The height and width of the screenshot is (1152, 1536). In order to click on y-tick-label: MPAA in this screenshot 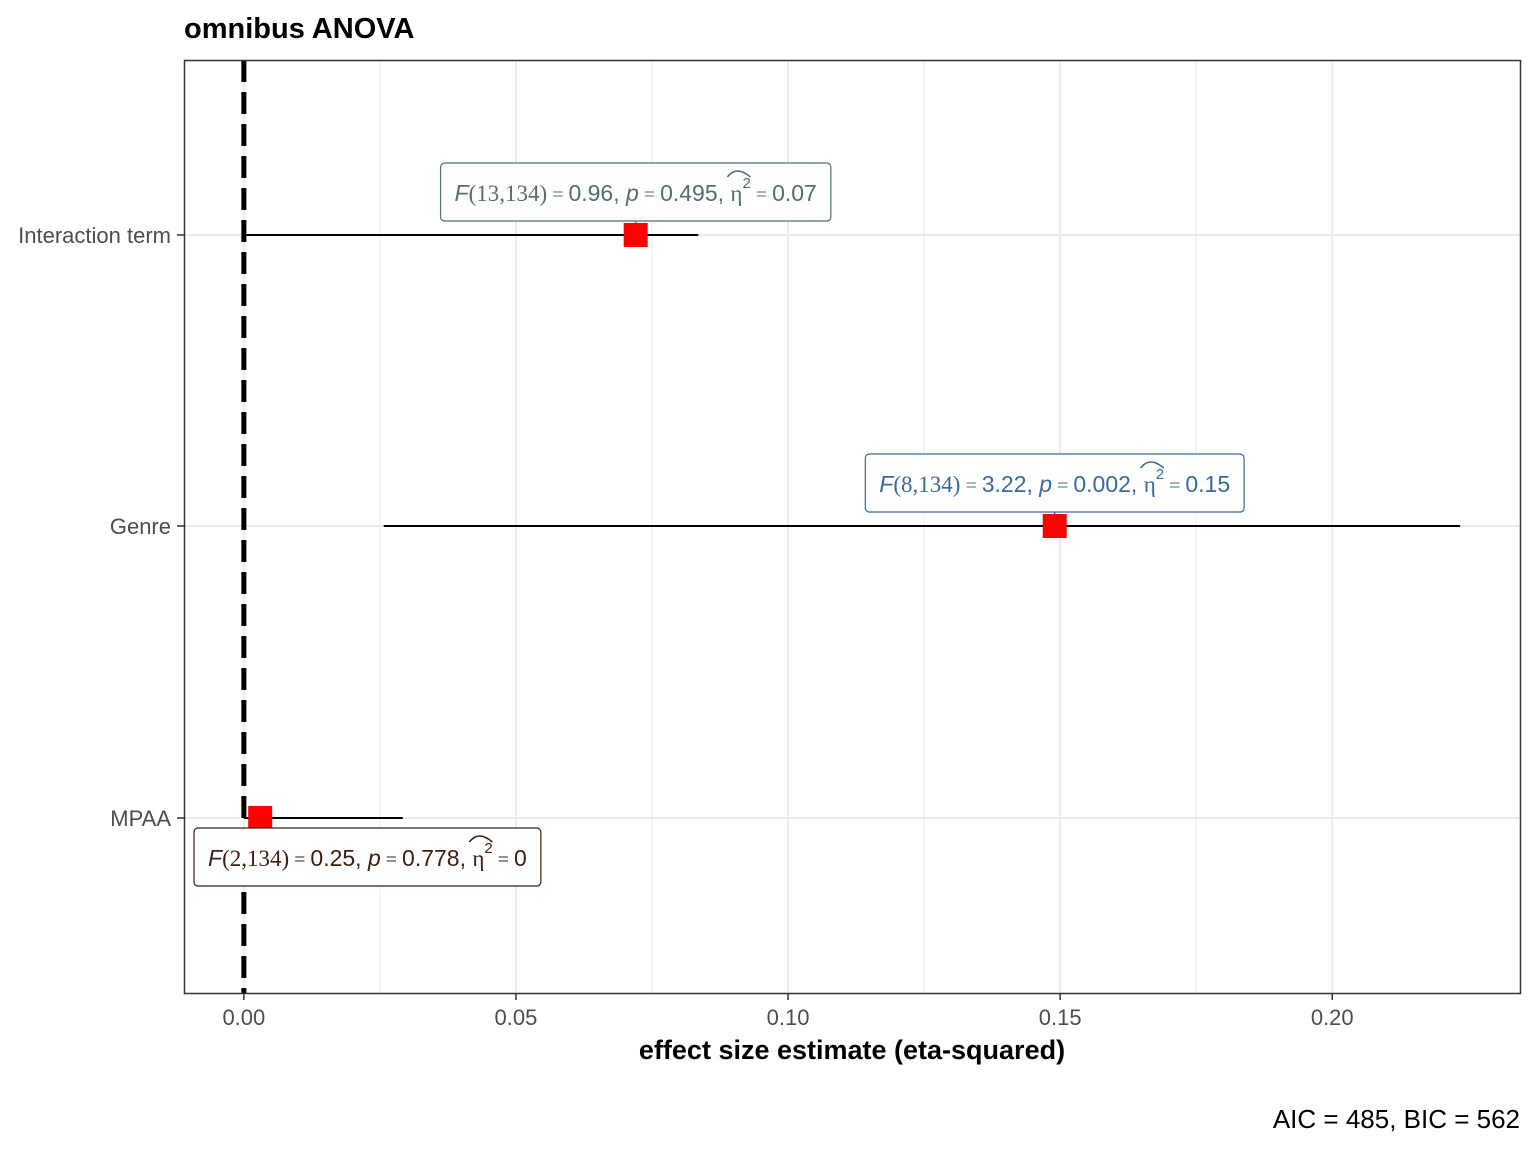, I will do `click(140, 818)`.